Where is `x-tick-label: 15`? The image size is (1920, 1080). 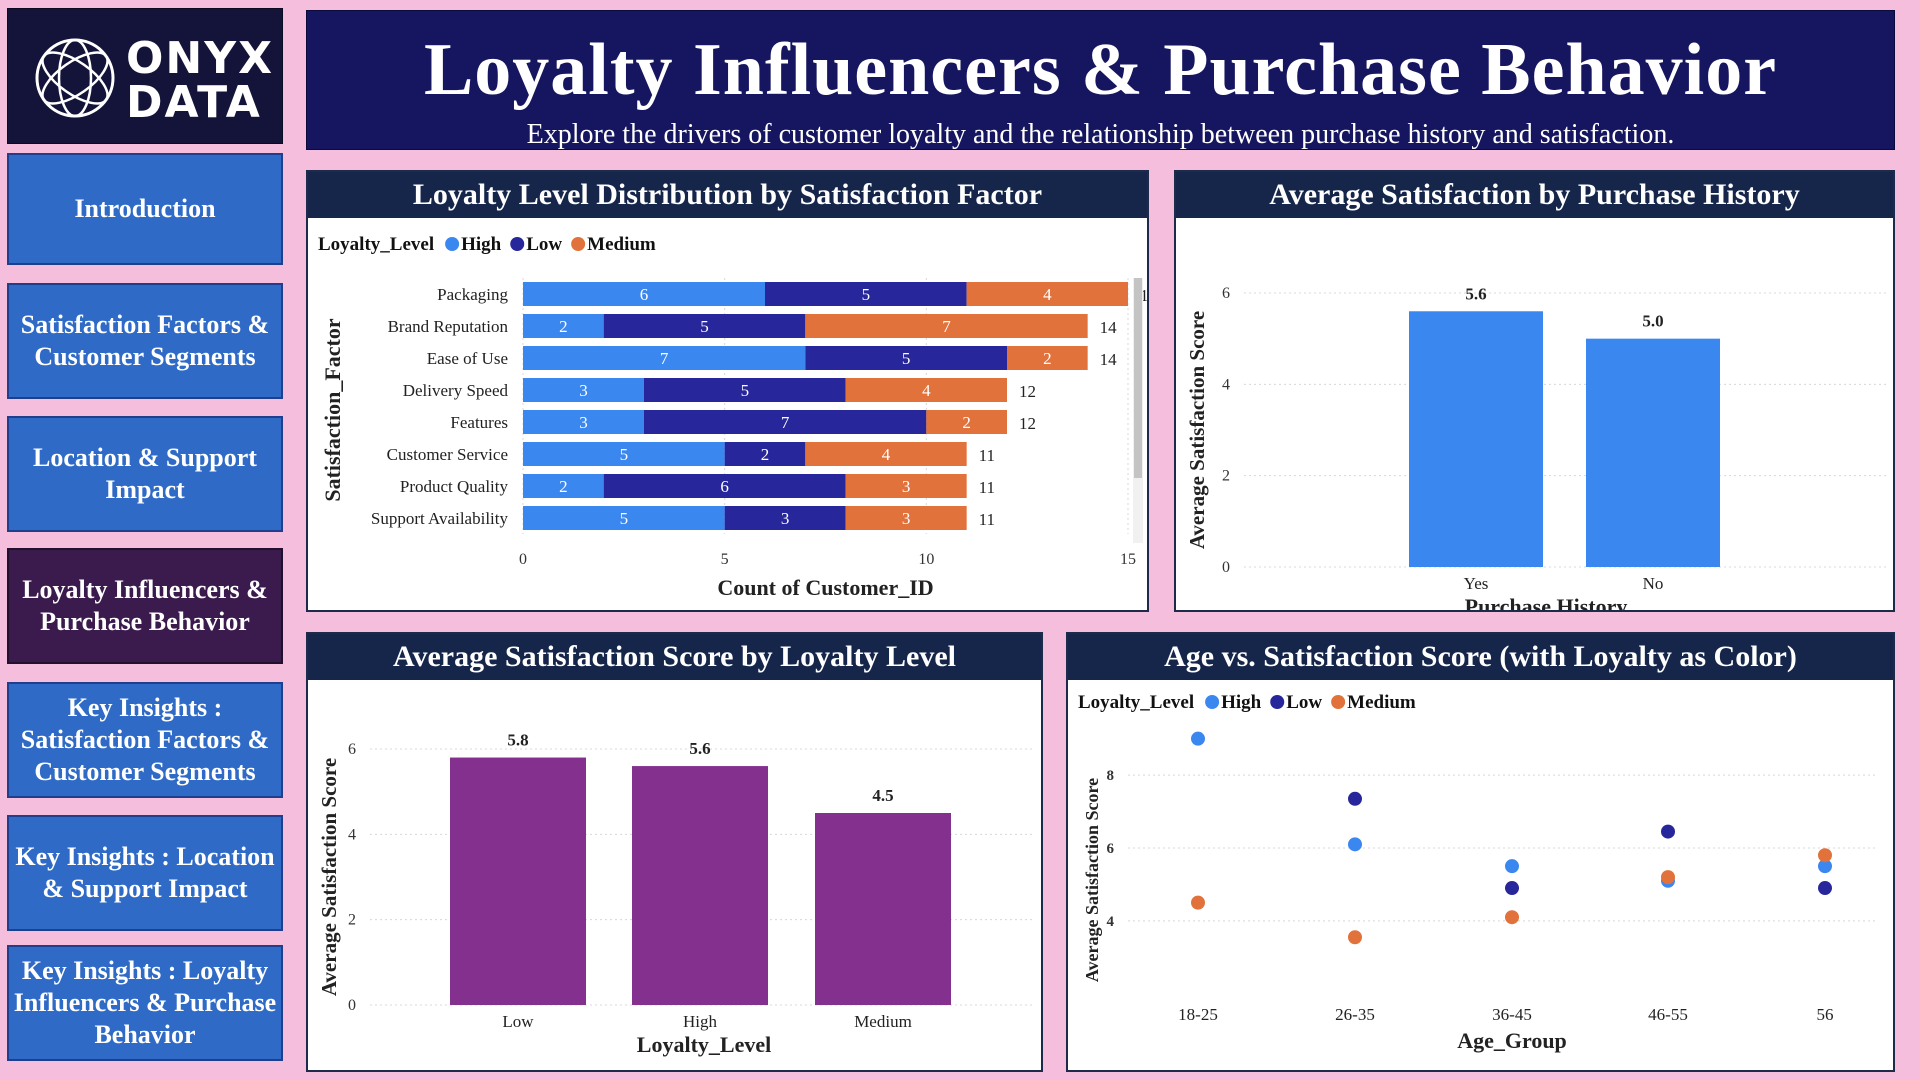 x-tick-label: 15 is located at coordinates (1128, 559).